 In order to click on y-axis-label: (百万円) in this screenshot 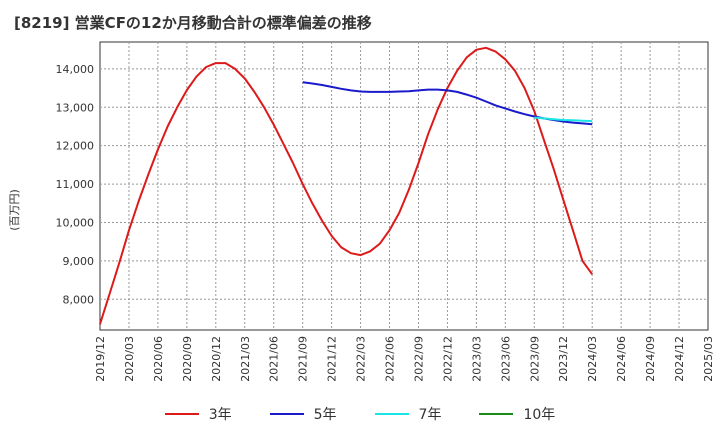, I will do `click(14, 210)`.